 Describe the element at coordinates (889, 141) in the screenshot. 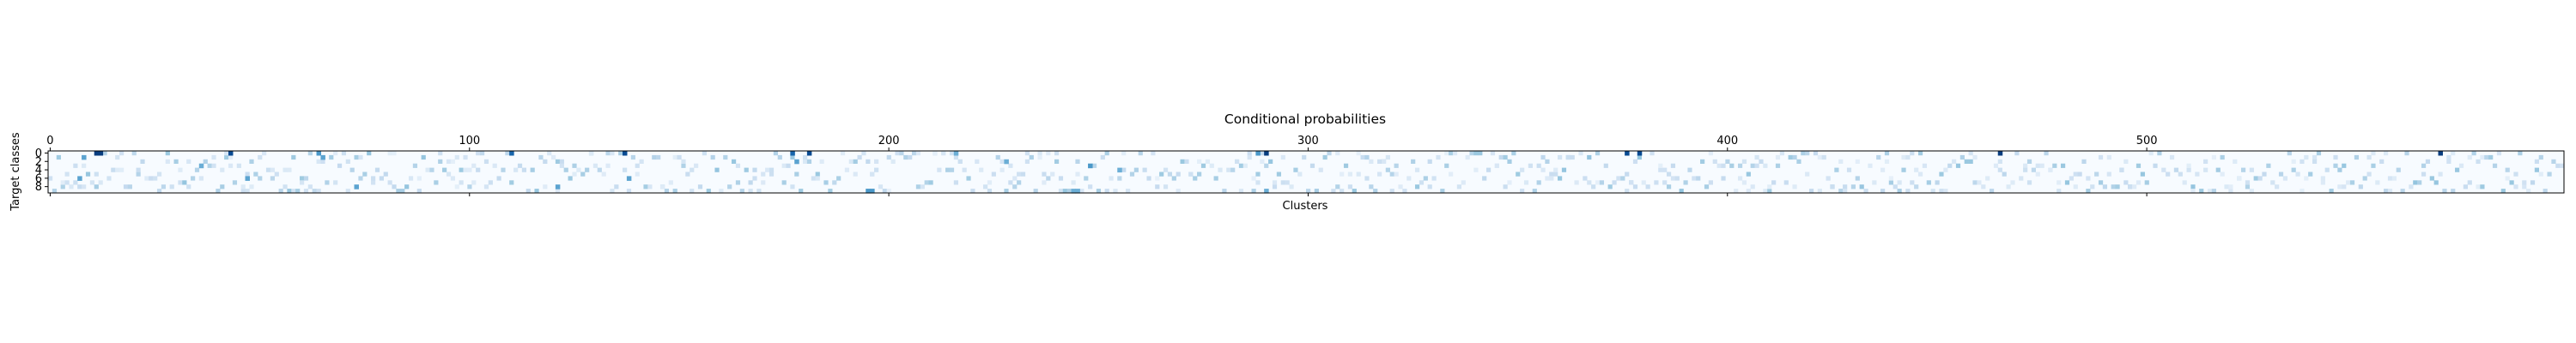

I see `x-tick-label: 200` at that location.